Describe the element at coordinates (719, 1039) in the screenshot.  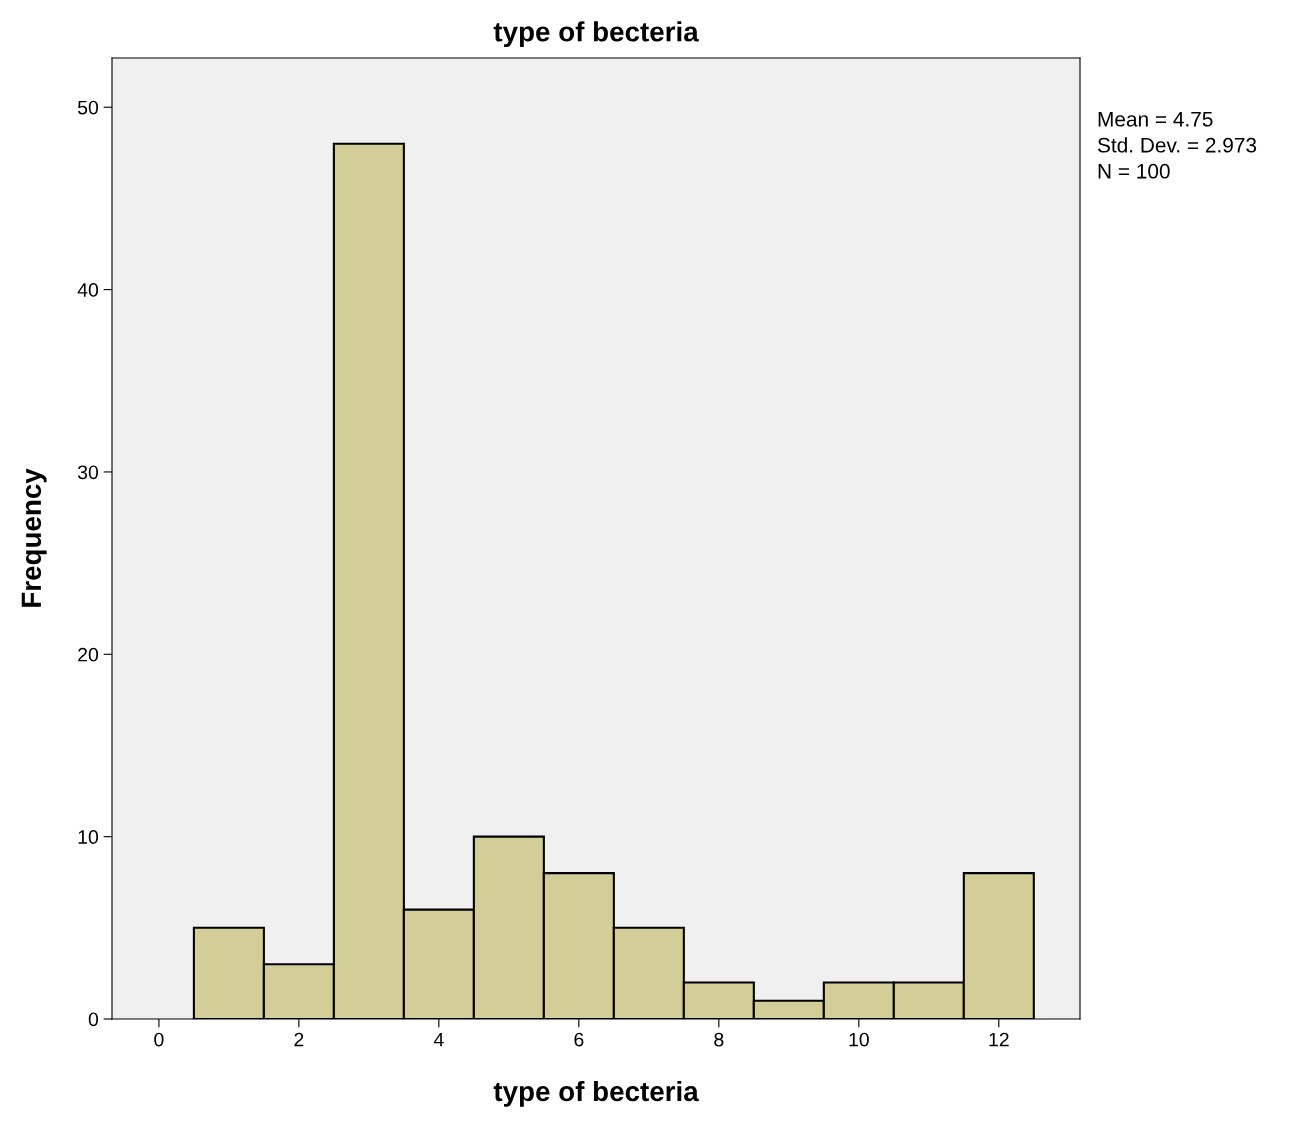
I see `x-tick-label: 8` at that location.